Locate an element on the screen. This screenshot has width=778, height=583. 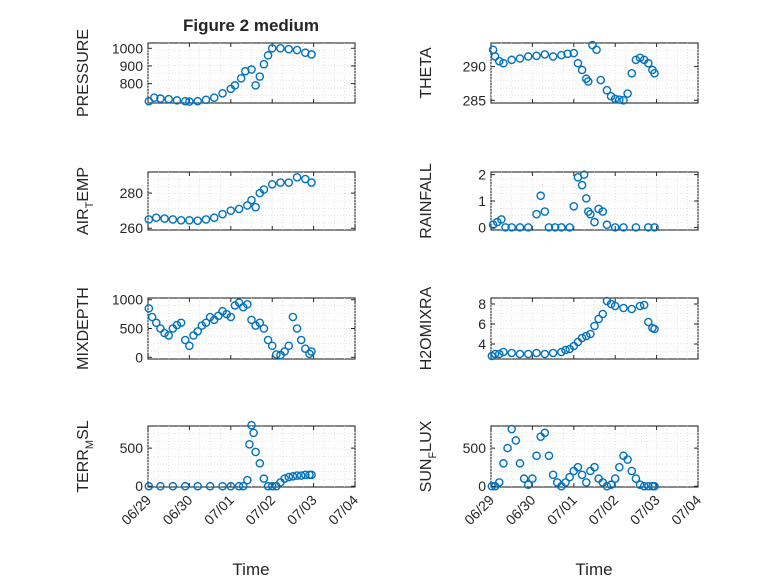
y-tick-label: 290 is located at coordinates (475, 67).